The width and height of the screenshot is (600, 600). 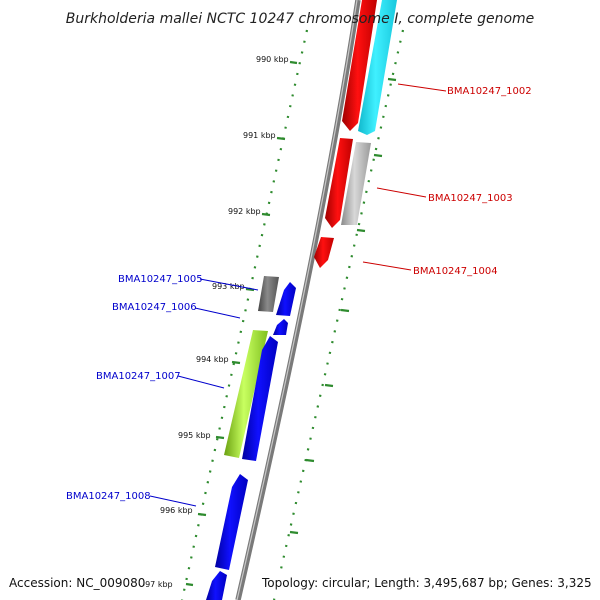 What do you see at coordinates (356, 183) in the screenshot?
I see `gray-feature` at bounding box center [356, 183].